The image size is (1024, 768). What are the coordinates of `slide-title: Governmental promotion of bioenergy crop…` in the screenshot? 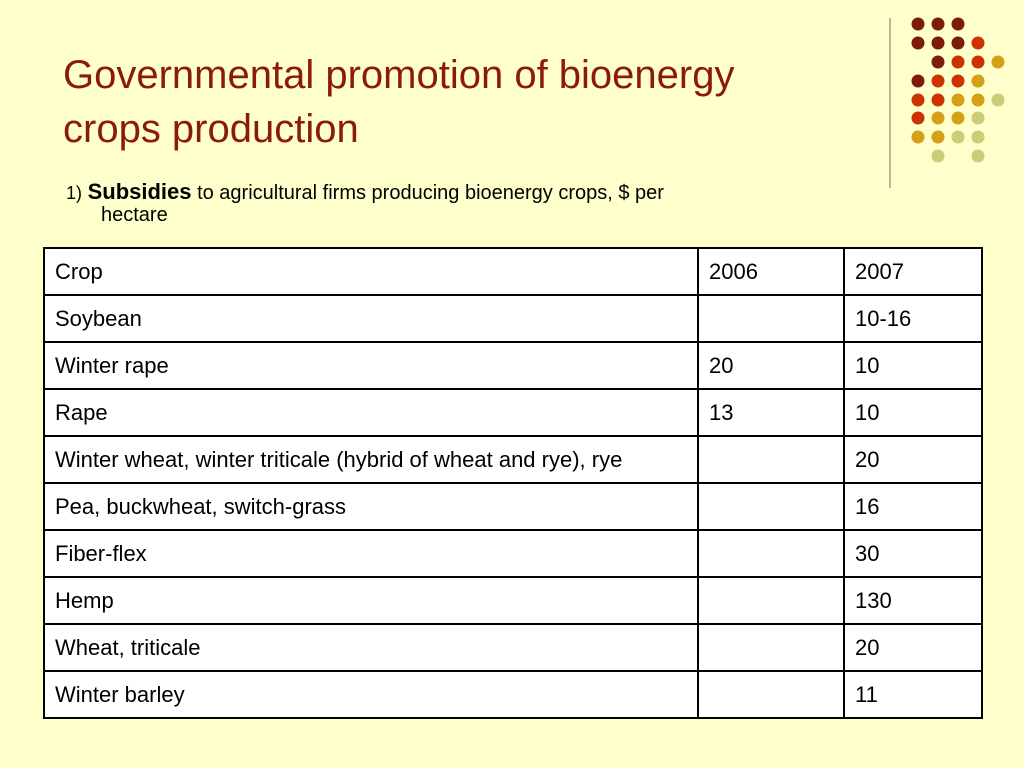 It's located at (463, 102).